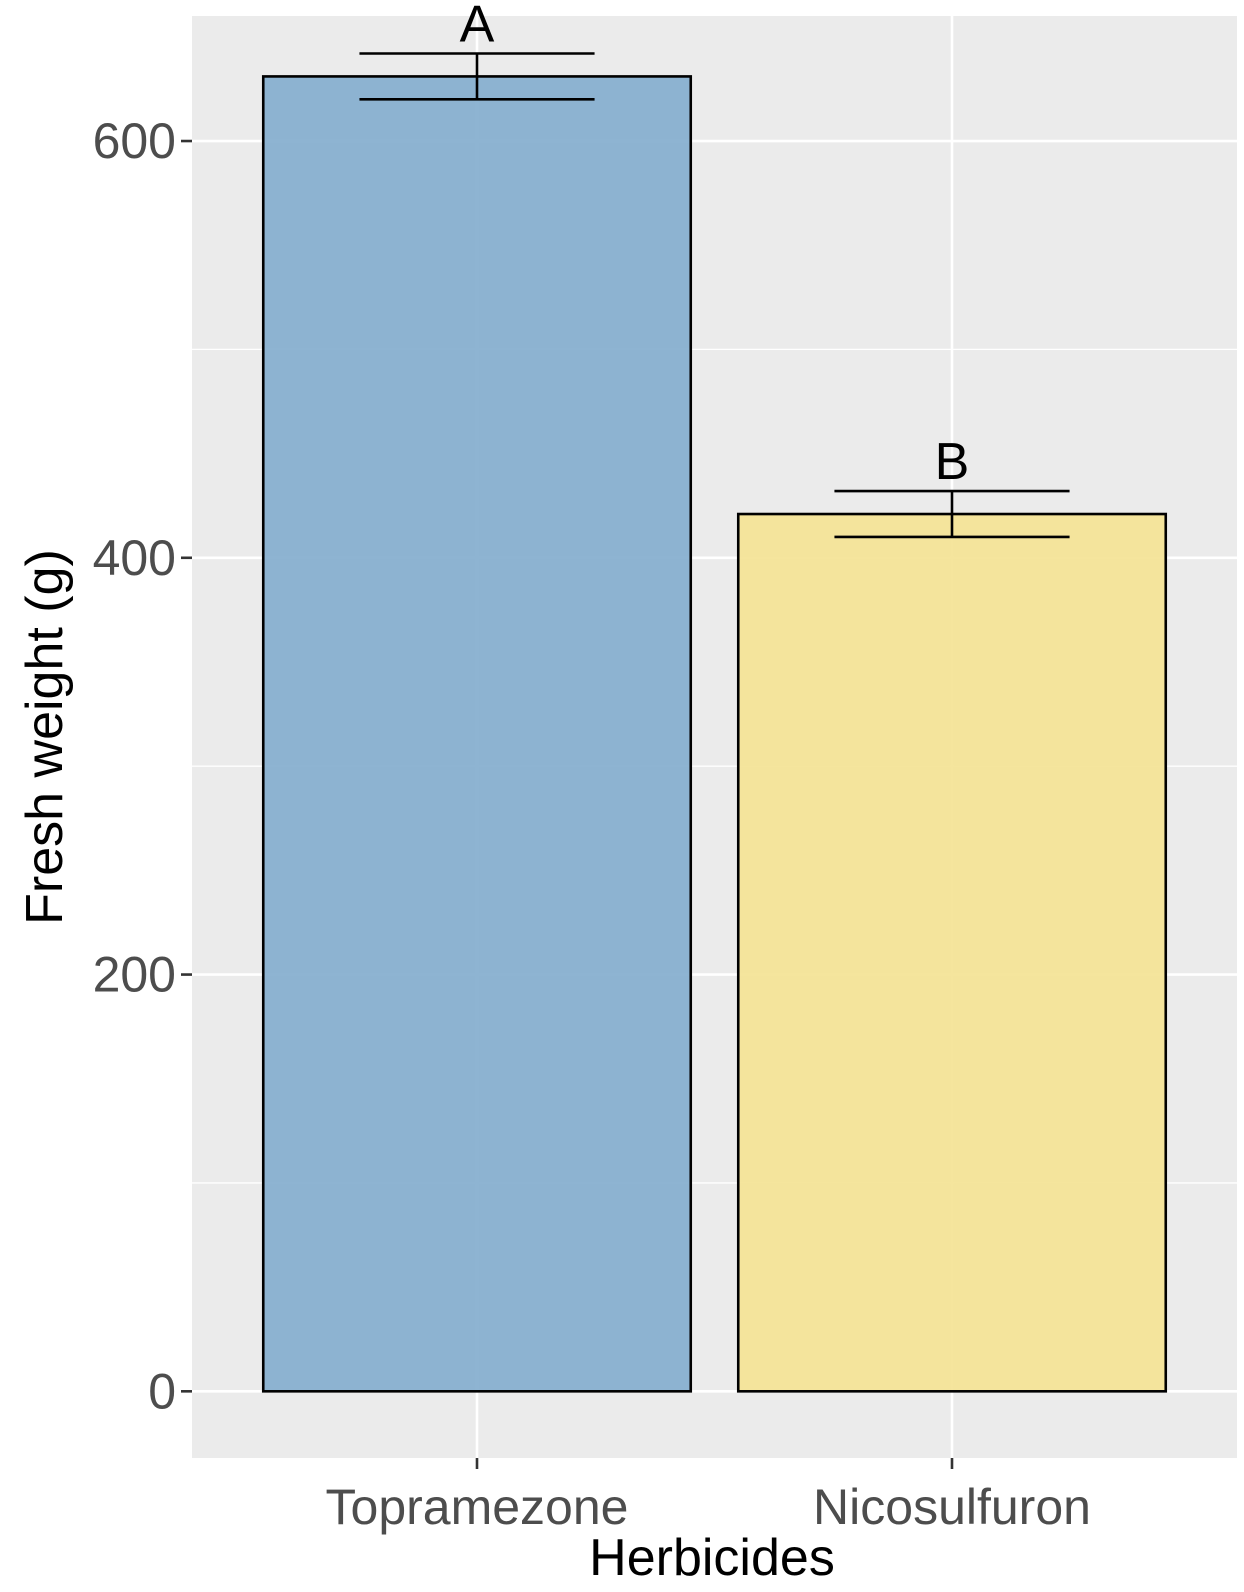 This screenshot has width=1244, height=1592. Describe the element at coordinates (712, 1558) in the screenshot. I see `x-axis-title: Herbicides` at that location.